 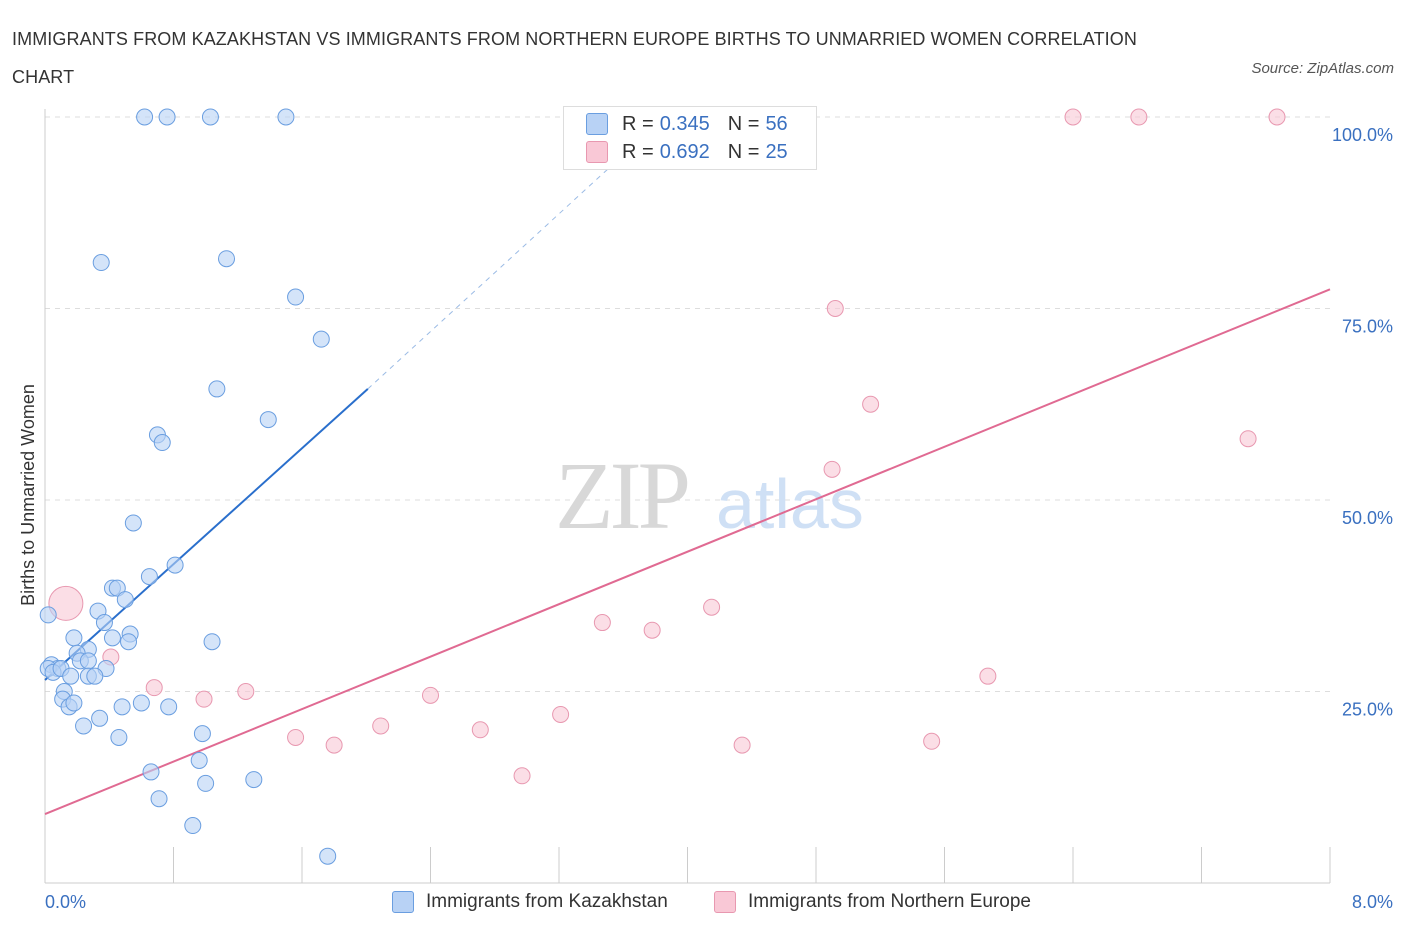 What do you see at coordinates (889, 901) in the screenshot?
I see `bottom-legend-label-northern-europe: Immigrants from Northern Europe` at bounding box center [889, 901].